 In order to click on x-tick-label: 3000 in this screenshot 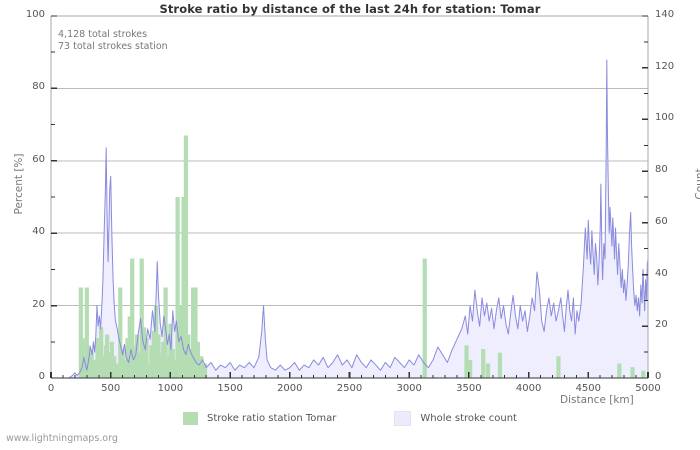, I will do `click(409, 388)`.